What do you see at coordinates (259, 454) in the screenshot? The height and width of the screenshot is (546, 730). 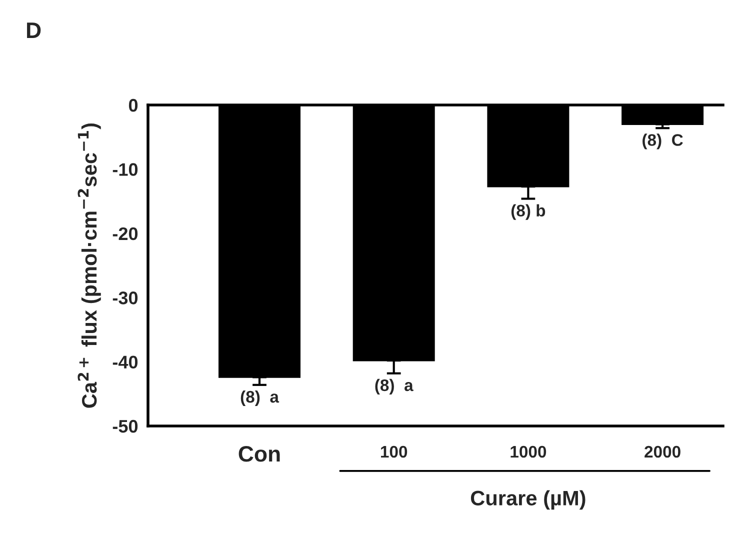 I see `x-tick-label: Con` at bounding box center [259, 454].